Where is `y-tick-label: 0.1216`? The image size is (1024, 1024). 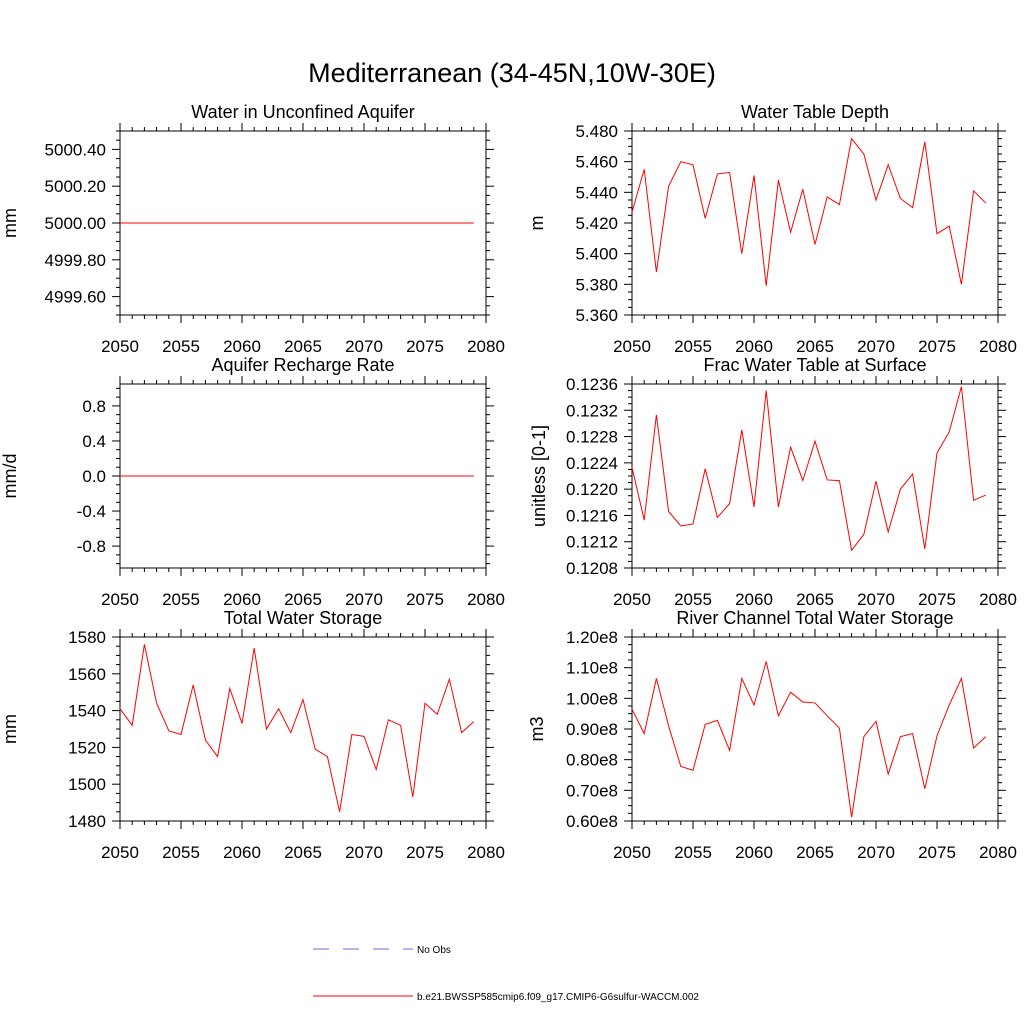 y-tick-label: 0.1216 is located at coordinates (592, 515).